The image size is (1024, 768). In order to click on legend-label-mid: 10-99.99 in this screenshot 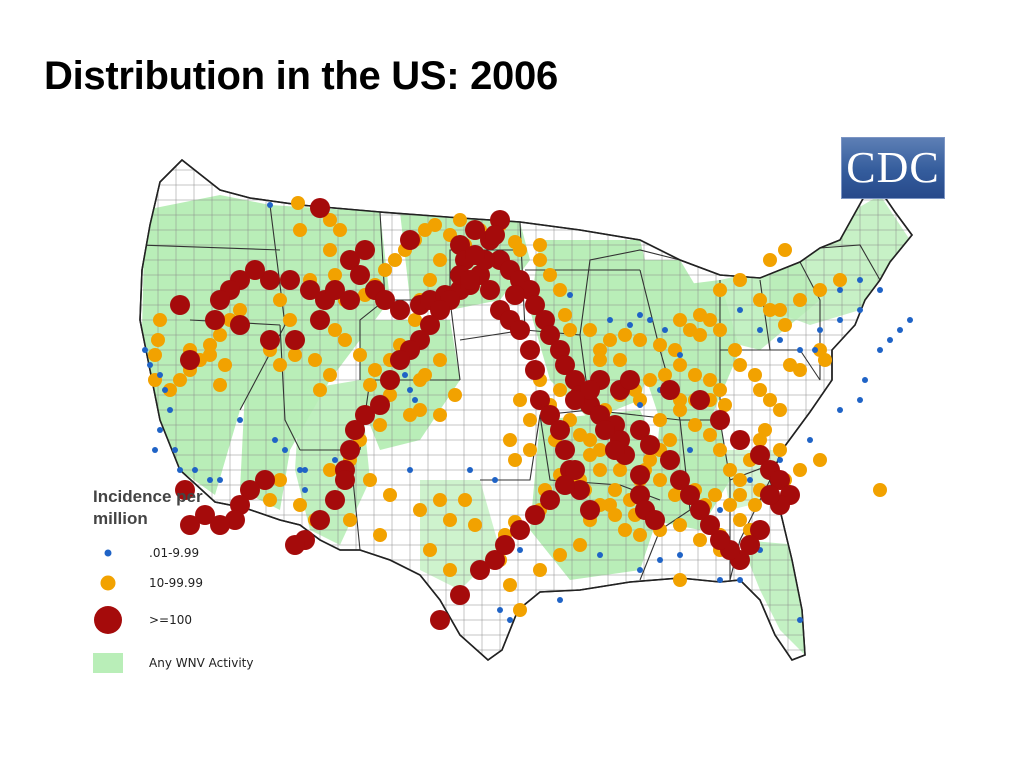, I will do `click(176, 583)`.